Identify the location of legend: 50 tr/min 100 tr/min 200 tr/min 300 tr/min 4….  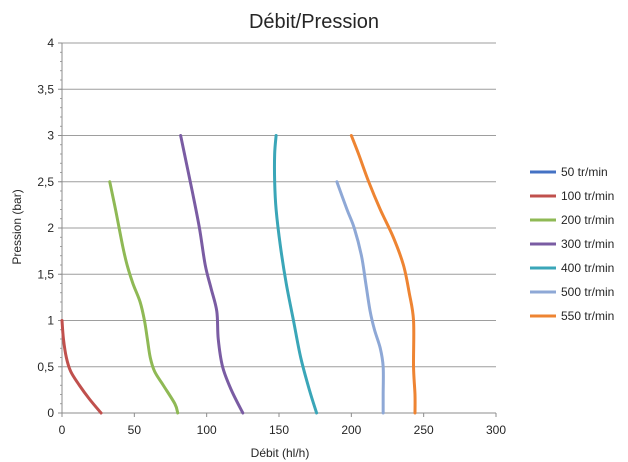
(572, 244).